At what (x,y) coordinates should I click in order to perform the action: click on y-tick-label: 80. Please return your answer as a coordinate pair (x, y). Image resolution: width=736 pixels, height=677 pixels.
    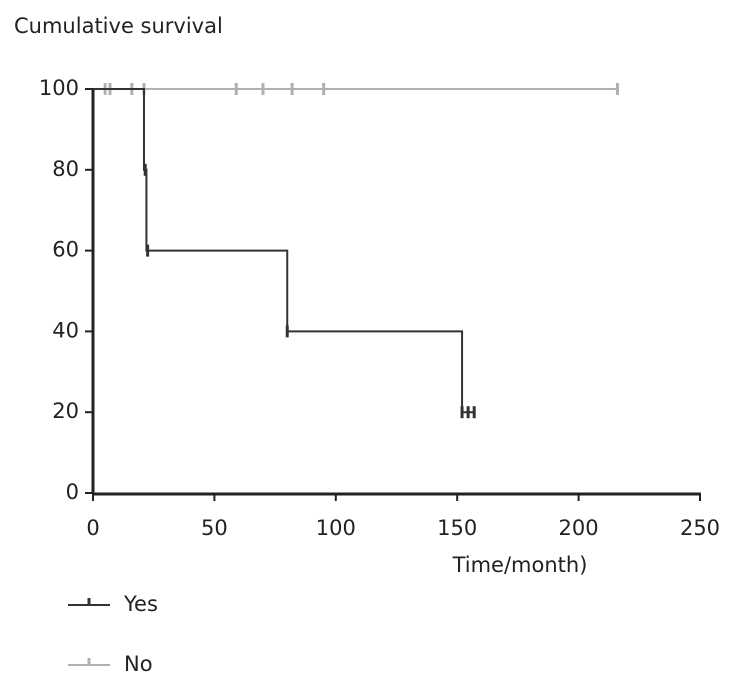
    Looking at the image, I should click on (65, 169).